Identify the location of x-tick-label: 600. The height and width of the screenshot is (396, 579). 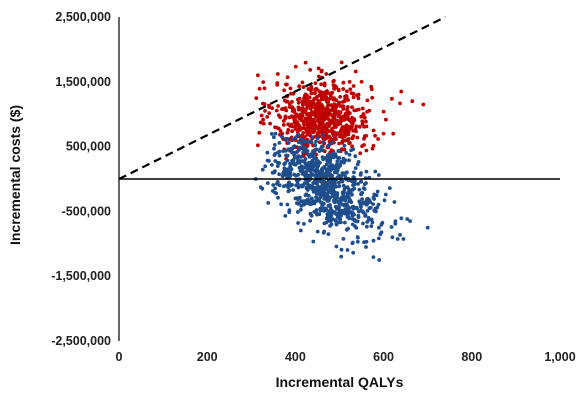
(383, 357).